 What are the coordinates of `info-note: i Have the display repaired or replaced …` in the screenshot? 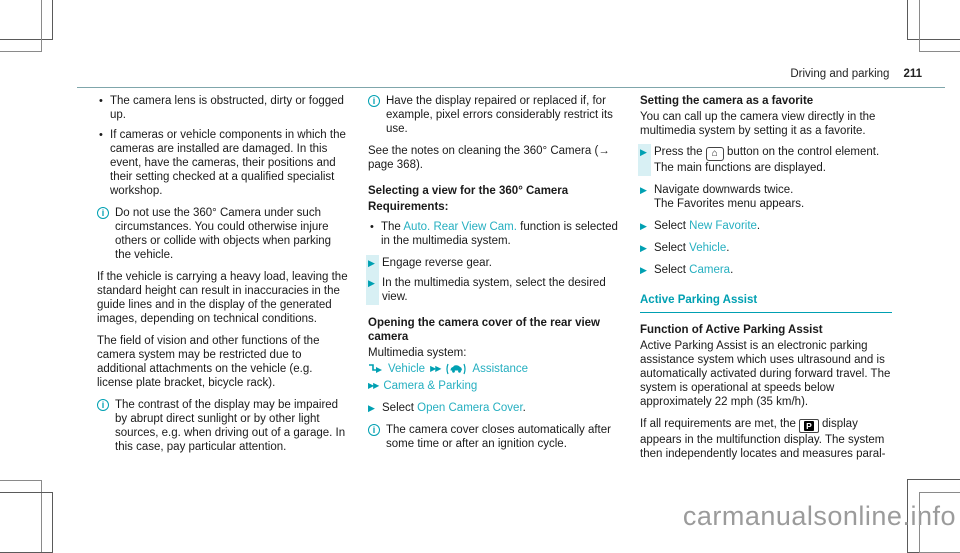 It's located at (494, 115).